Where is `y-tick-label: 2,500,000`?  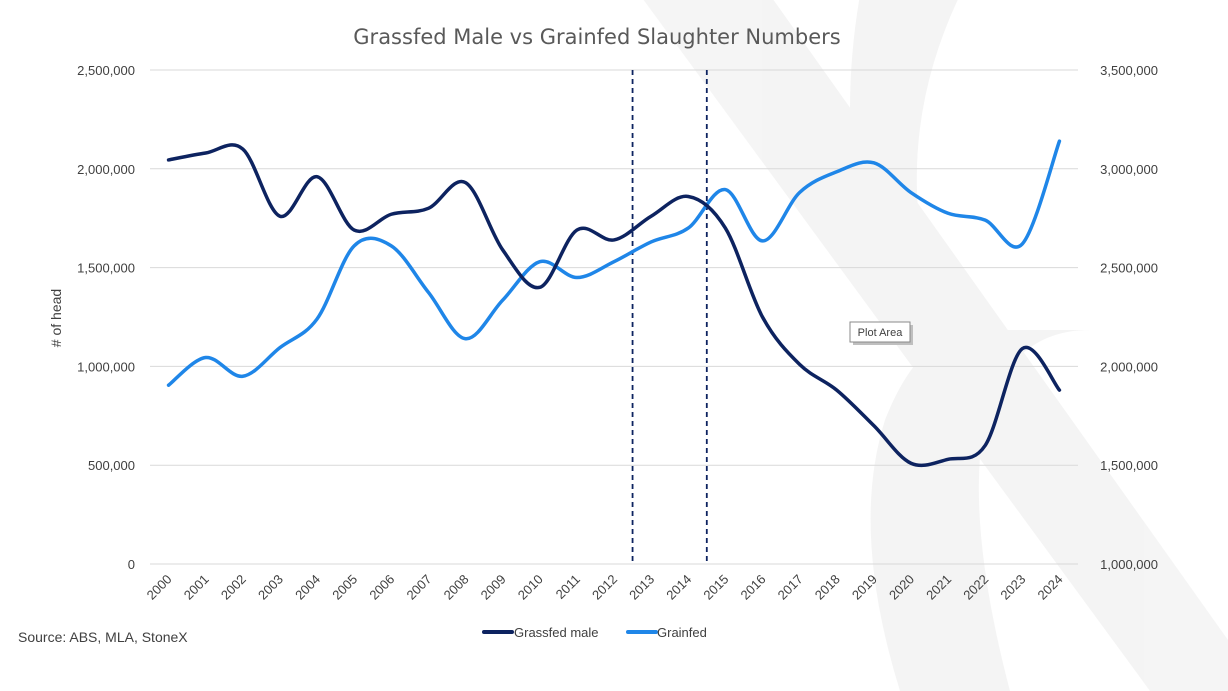 y-tick-label: 2,500,000 is located at coordinates (106, 70).